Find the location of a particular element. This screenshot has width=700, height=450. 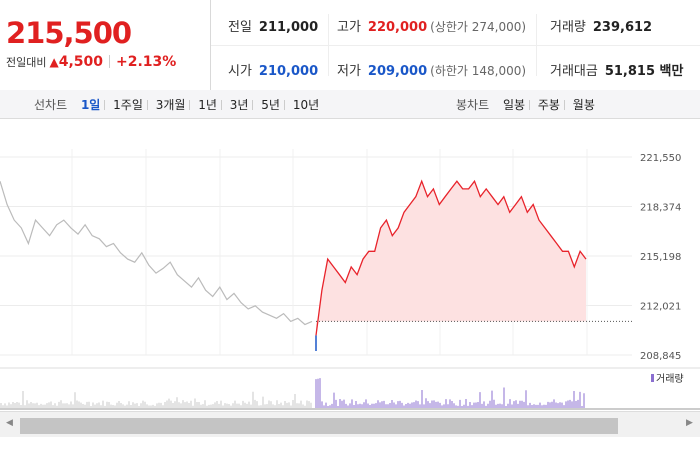

period-1d: 1일 is located at coordinates (90, 105).